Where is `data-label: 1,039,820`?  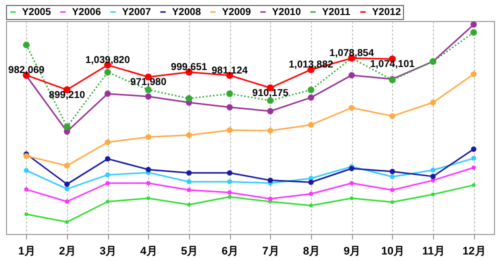 data-label: 1,039,820 is located at coordinates (107, 60).